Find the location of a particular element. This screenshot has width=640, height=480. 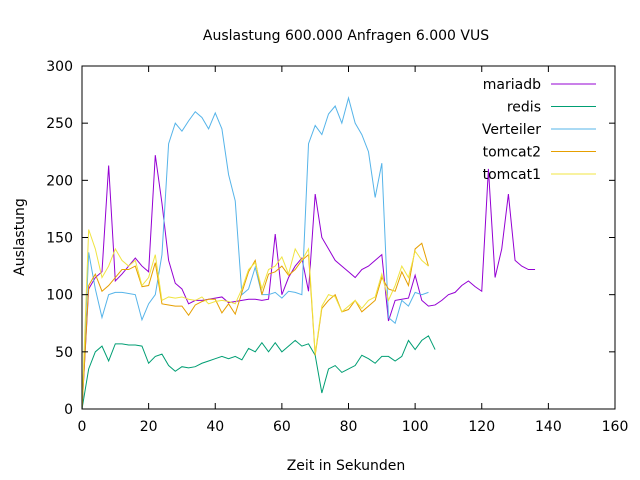

x-tick-label: 140 is located at coordinates (548, 427).